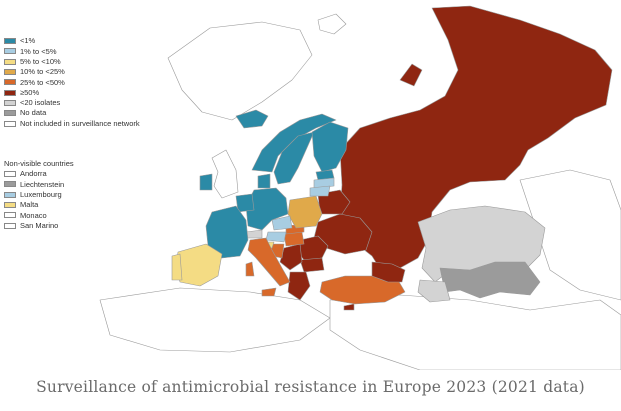  I want to click on legend-item: <1%, so click(72, 41).